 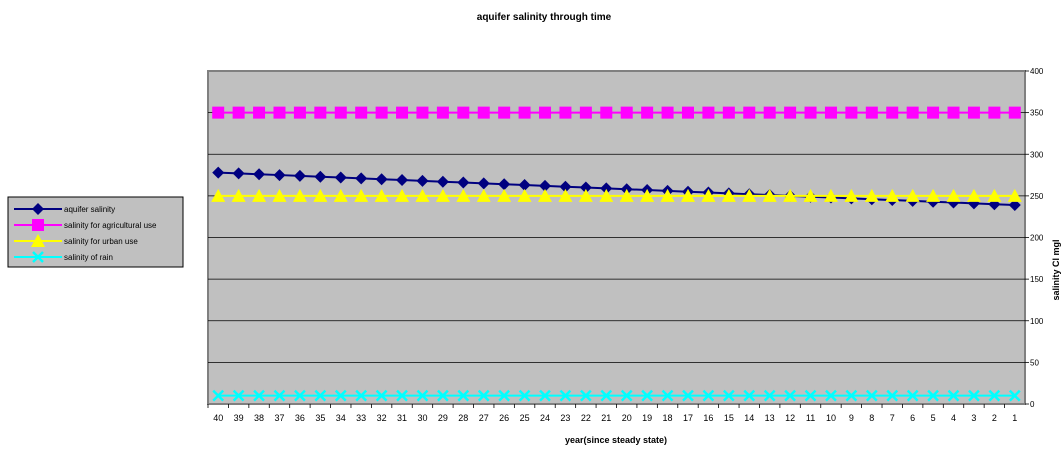 I want to click on series-line-aquifer-salinity, so click(x=616, y=189).